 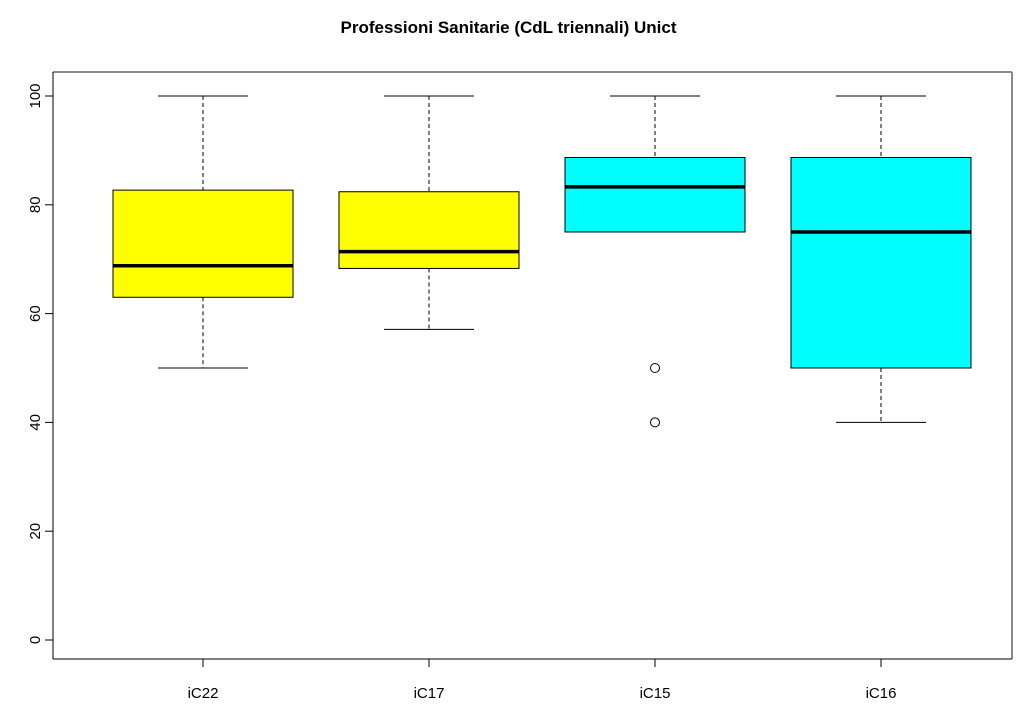 What do you see at coordinates (655, 693) in the screenshot?
I see `x-tick-label: iC15` at bounding box center [655, 693].